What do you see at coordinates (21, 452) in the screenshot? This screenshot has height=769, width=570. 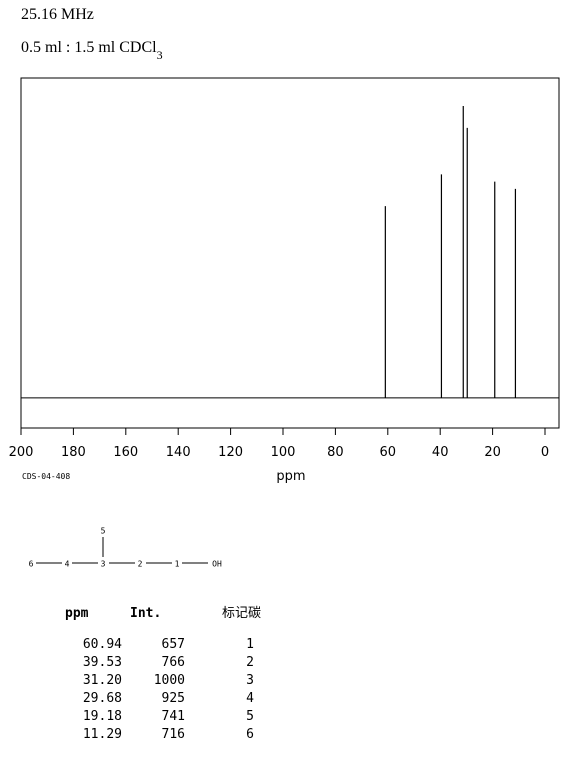 I see `x-tick-label: 200` at bounding box center [21, 452].